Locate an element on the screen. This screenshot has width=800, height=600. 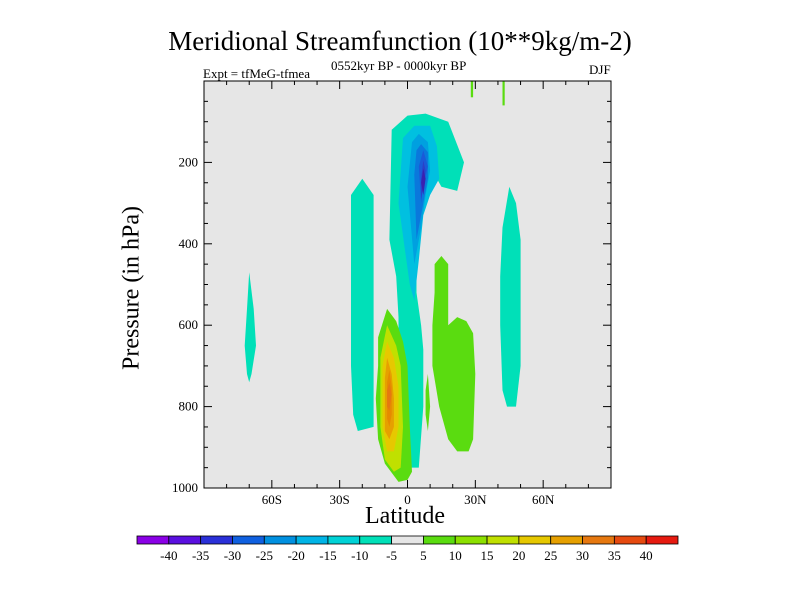
y-tick-label: 1000 is located at coordinates (185, 487).